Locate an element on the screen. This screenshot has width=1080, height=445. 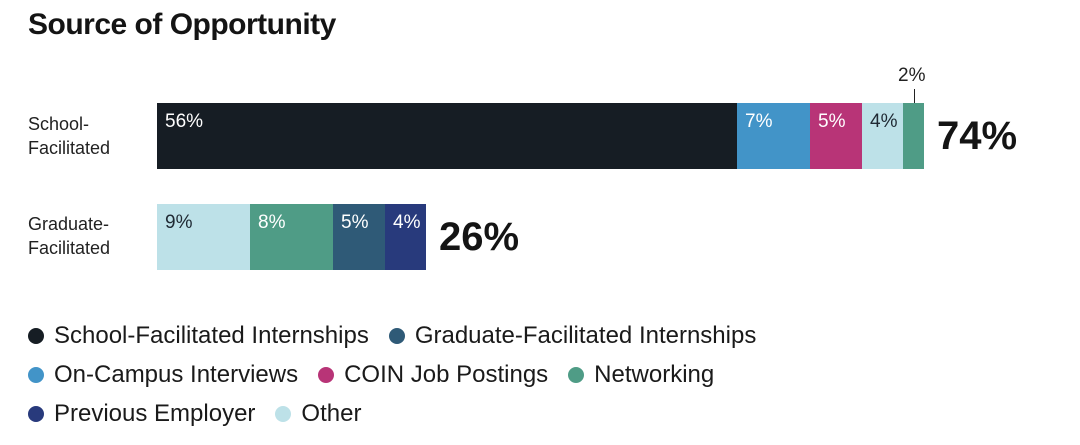
row-label-line: Graduate- is located at coordinates (69, 224).